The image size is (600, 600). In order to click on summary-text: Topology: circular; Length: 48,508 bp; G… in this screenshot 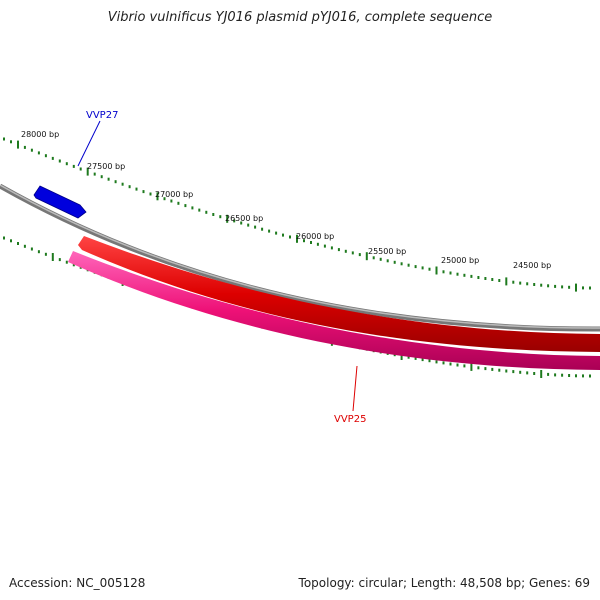, I will do `click(444, 583)`.